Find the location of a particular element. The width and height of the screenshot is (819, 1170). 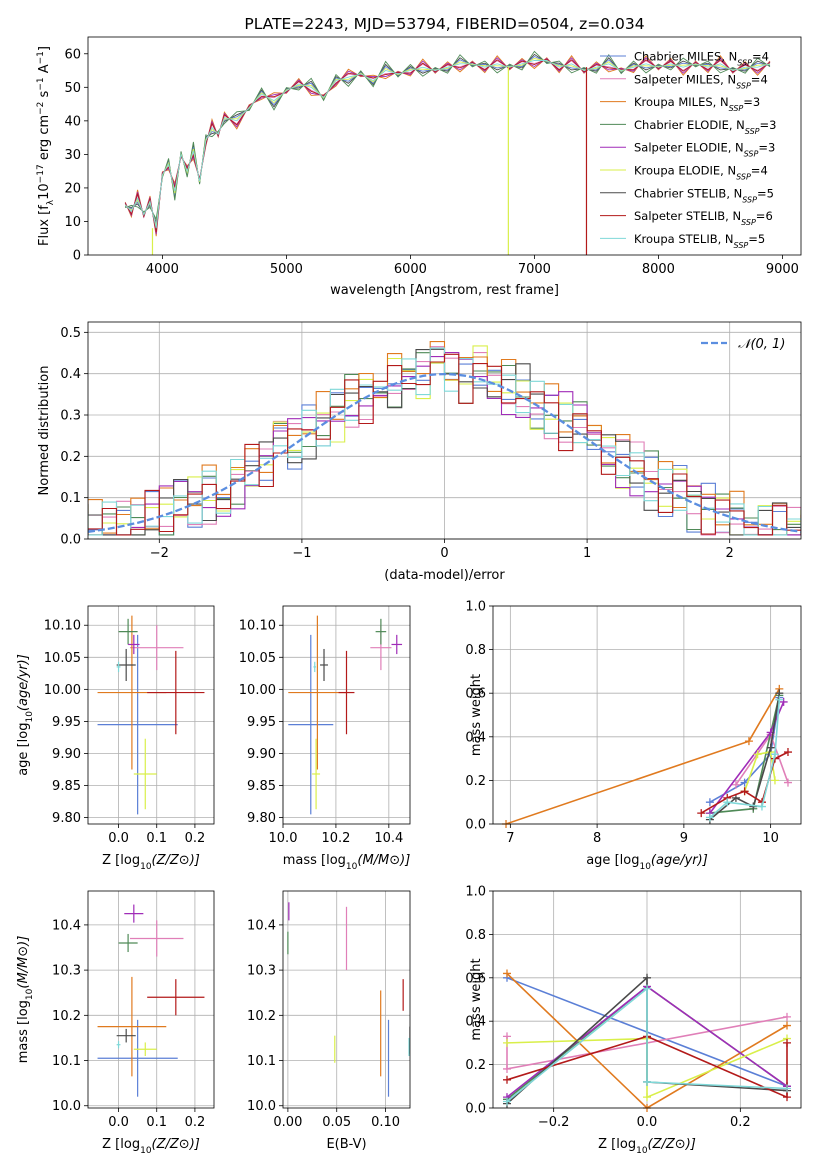

legend-gaussian-label: 𝒩(0, 1) is located at coordinates (761, 344).